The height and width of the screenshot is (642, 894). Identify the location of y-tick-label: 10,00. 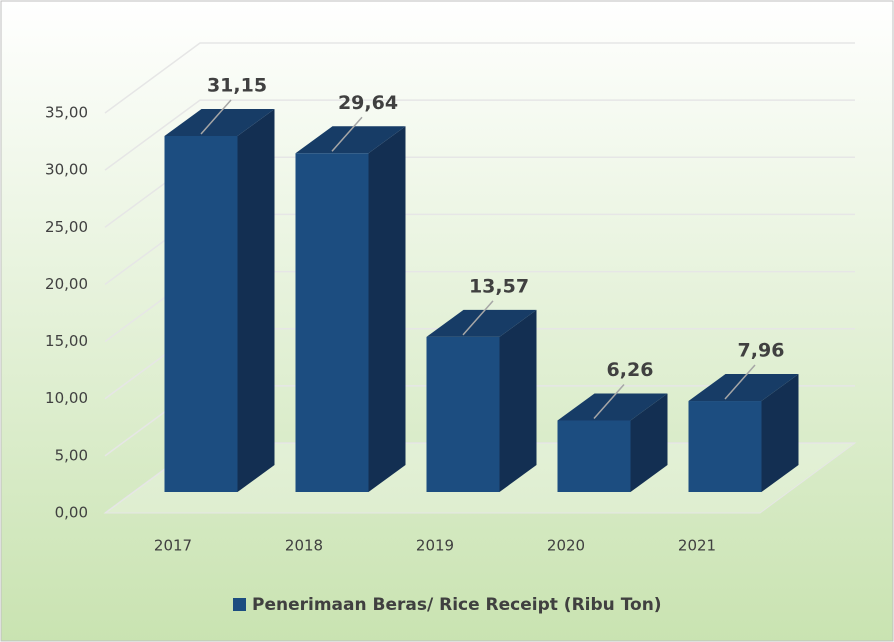
(66, 398).